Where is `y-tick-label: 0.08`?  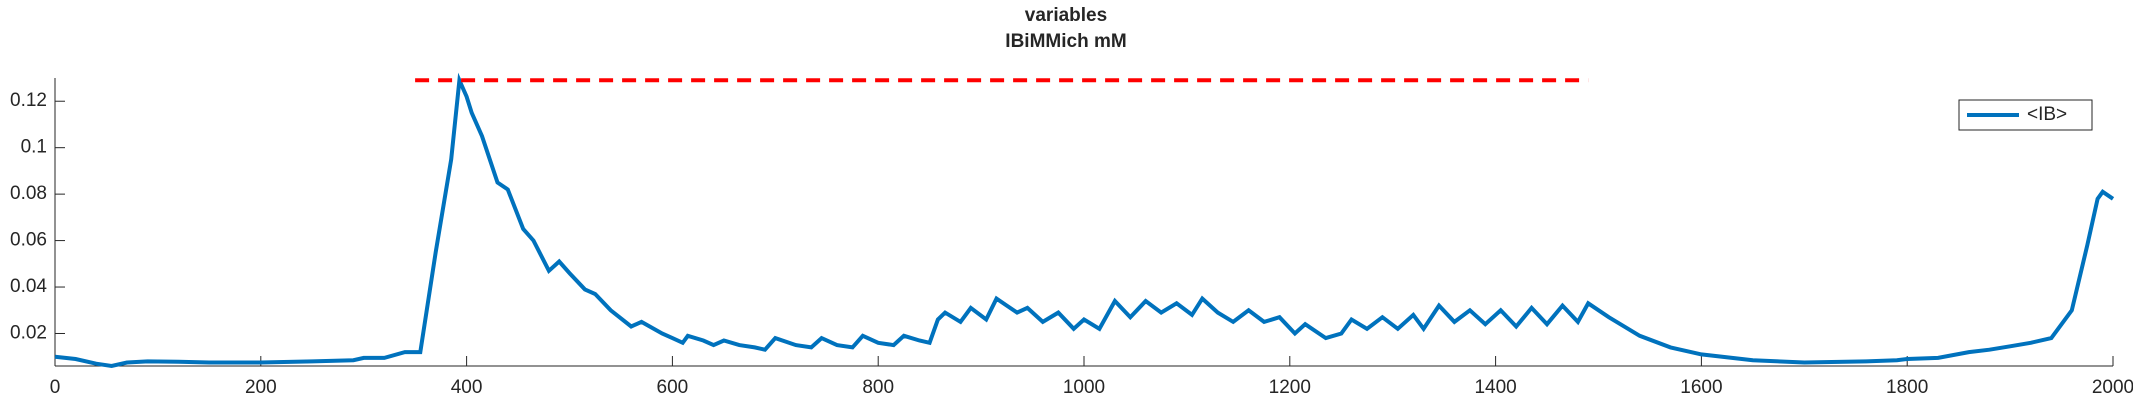 y-tick-label: 0.08 is located at coordinates (28, 193).